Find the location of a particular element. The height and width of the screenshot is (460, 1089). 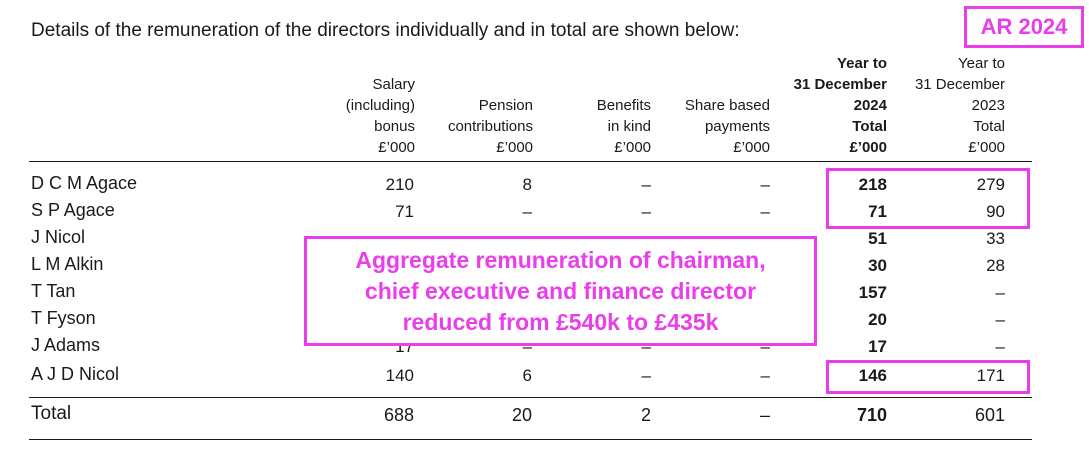

table-cell: 8 is located at coordinates (527, 184).